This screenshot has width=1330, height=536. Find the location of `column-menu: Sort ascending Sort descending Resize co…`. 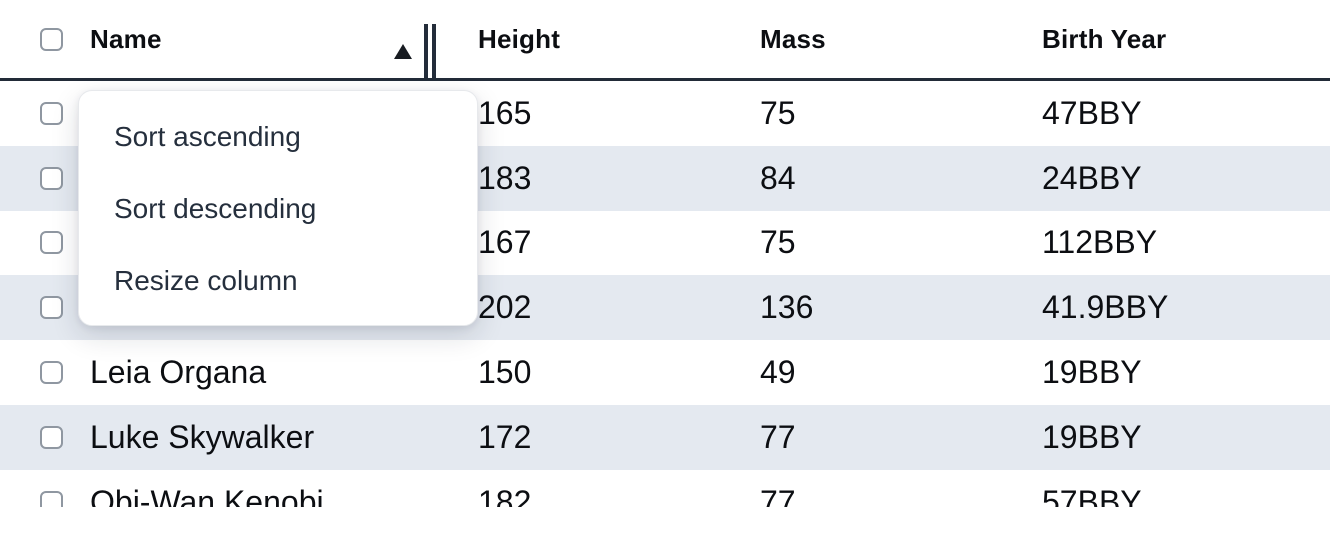

column-menu: Sort ascending Sort descending Resize co… is located at coordinates (278, 208).